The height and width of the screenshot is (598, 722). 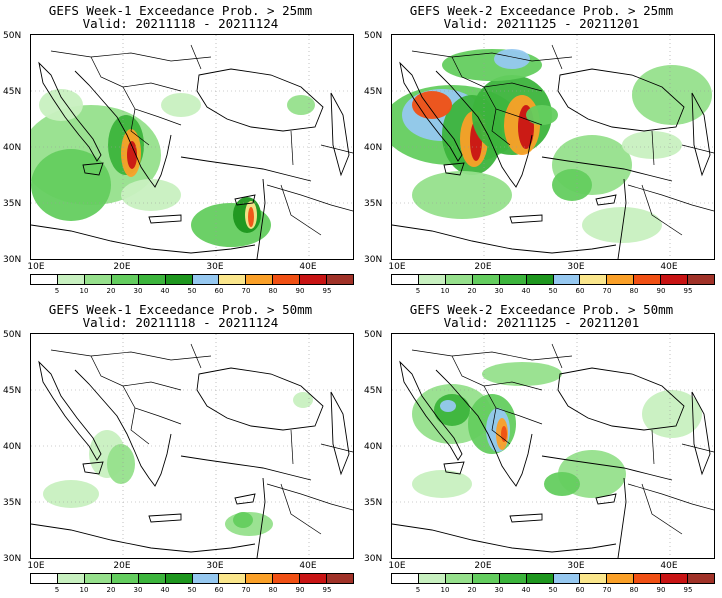 What do you see at coordinates (12, 36) in the screenshot?
I see `lat-label-50n: 50N` at bounding box center [12, 36].